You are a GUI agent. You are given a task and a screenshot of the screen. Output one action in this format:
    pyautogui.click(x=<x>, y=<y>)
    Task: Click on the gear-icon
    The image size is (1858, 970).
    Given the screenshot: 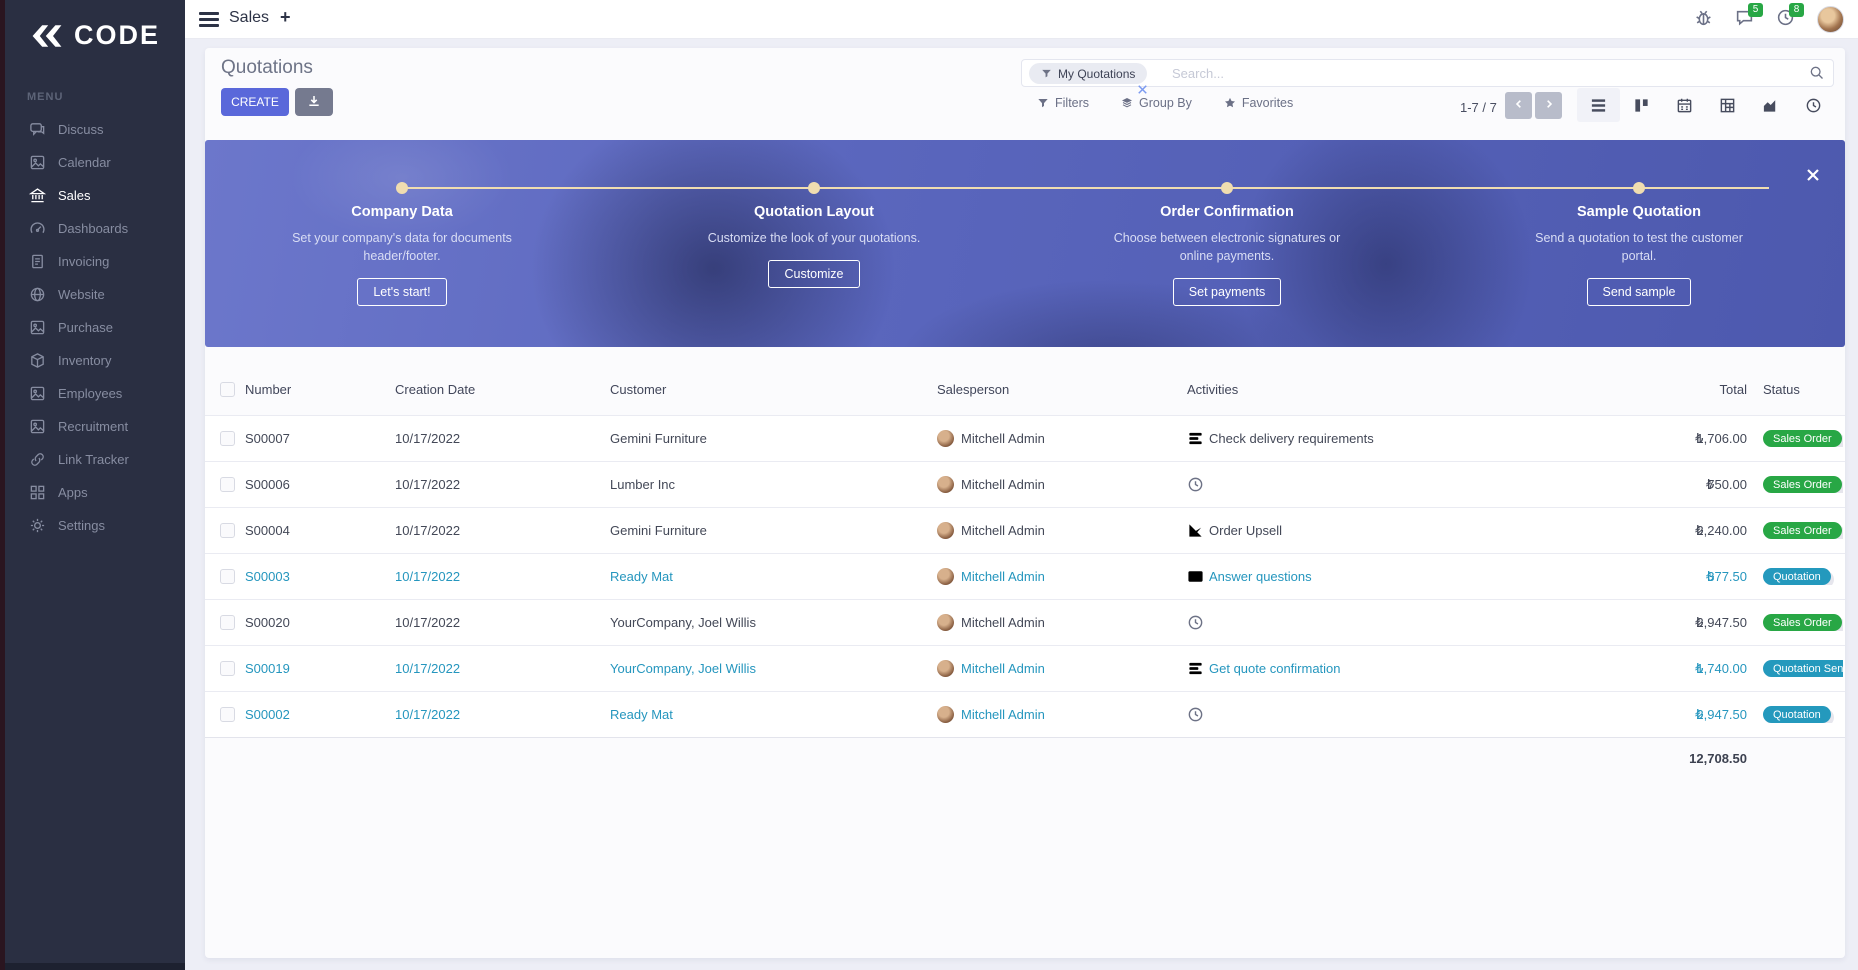 What is the action you would take?
    pyautogui.click(x=37, y=525)
    